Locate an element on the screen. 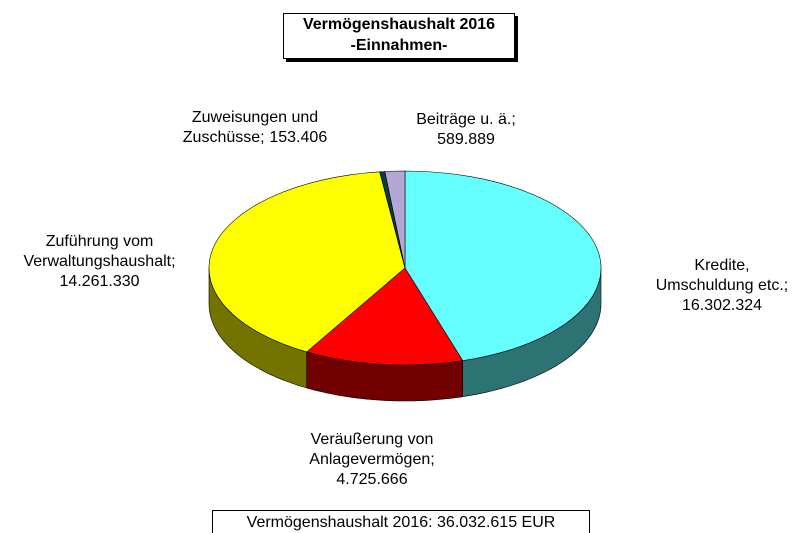  slice-label: Kredite, Umschuldung etc.; 16.302.324 is located at coordinates (722, 286).